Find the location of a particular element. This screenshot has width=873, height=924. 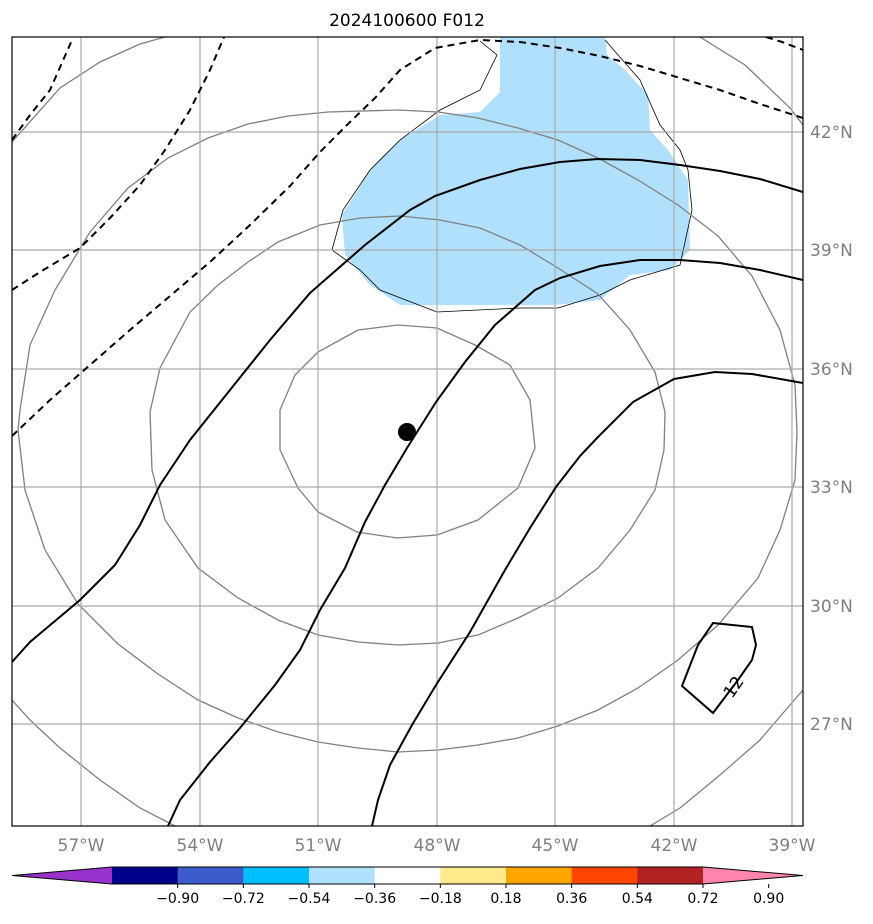

lon-label-48w: 48°W is located at coordinates (437, 846).